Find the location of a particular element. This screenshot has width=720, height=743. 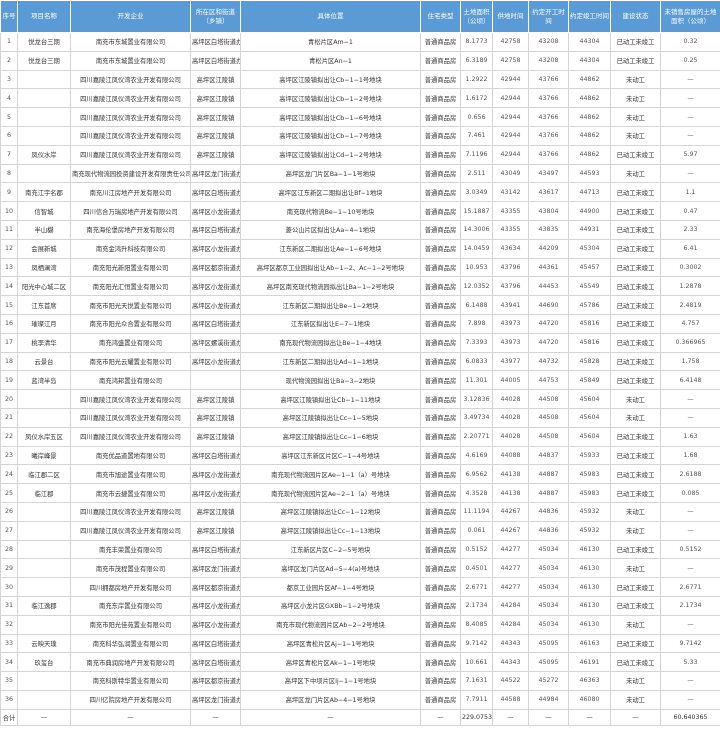

cell-completion-date: 45849 is located at coordinates (589, 380).